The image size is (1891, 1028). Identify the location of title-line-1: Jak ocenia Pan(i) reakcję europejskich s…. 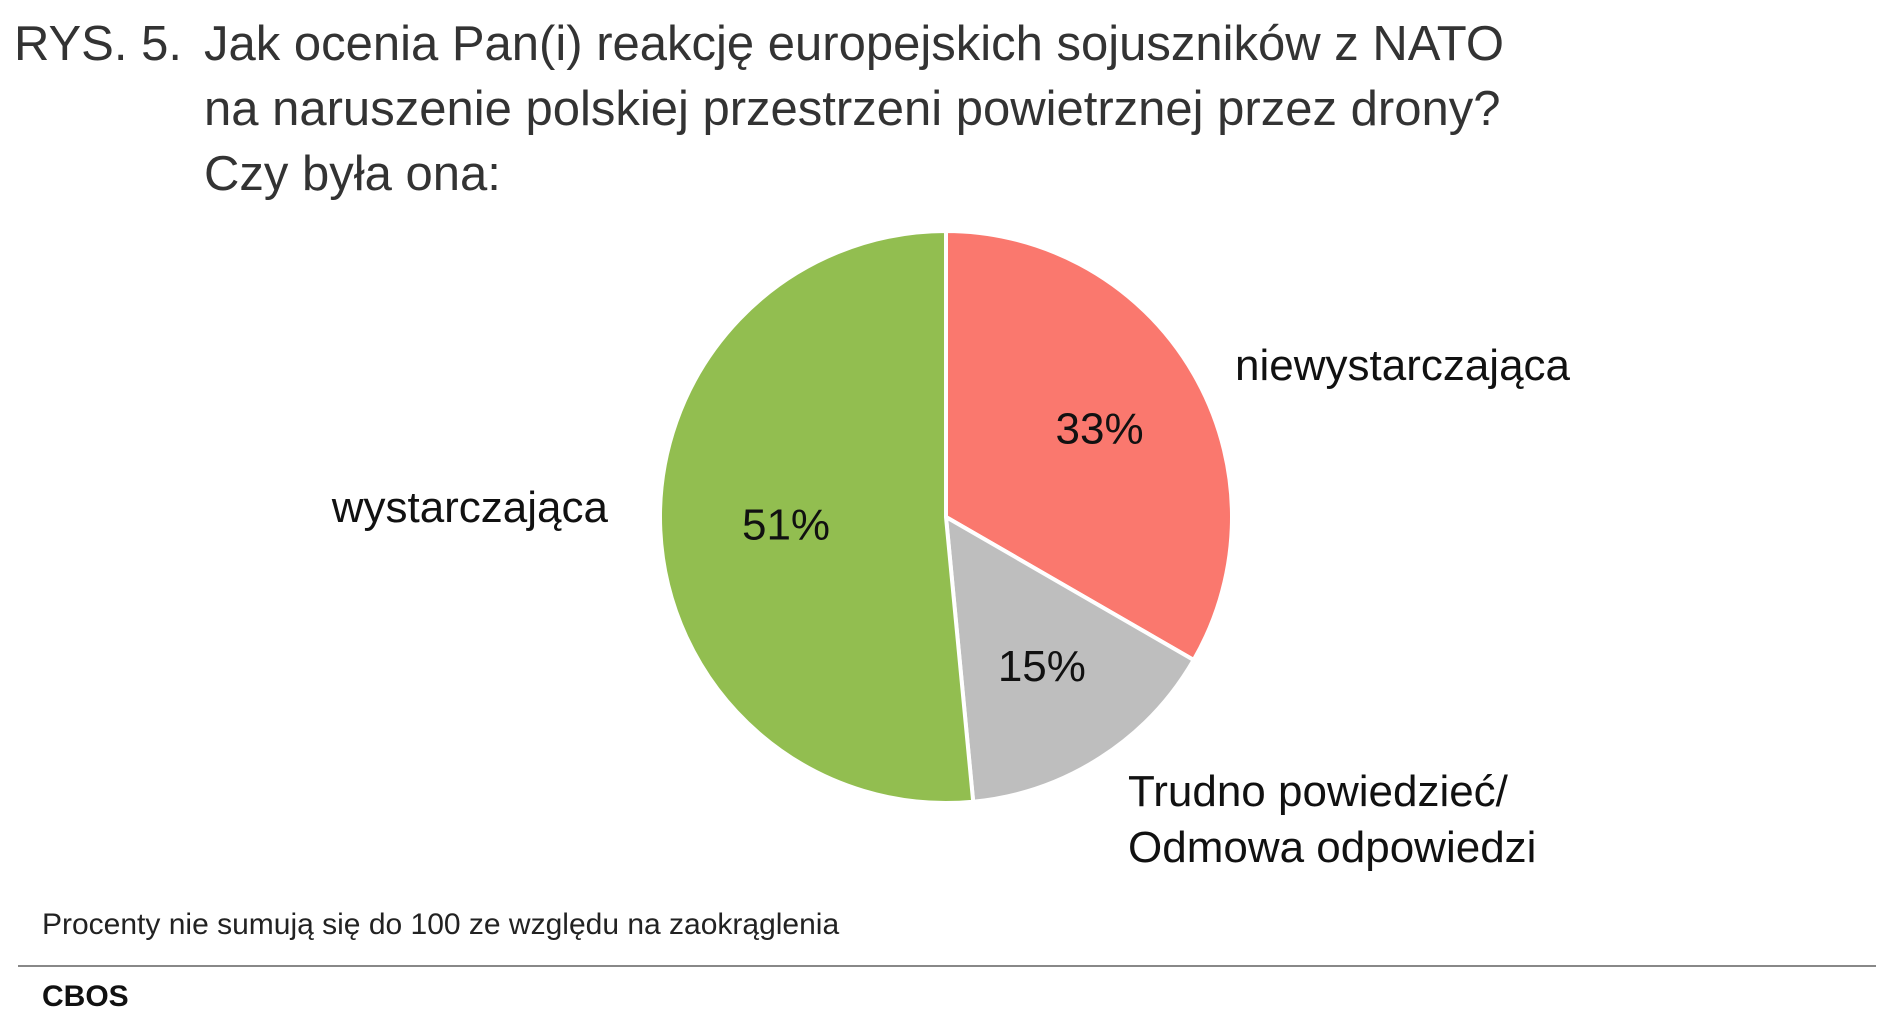
(854, 44).